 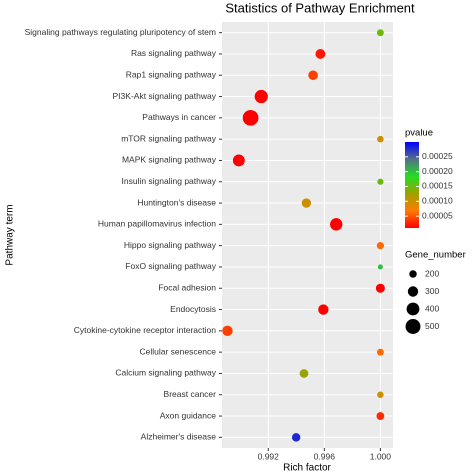 I want to click on size-legend-title: Gene_number, so click(x=435, y=255).